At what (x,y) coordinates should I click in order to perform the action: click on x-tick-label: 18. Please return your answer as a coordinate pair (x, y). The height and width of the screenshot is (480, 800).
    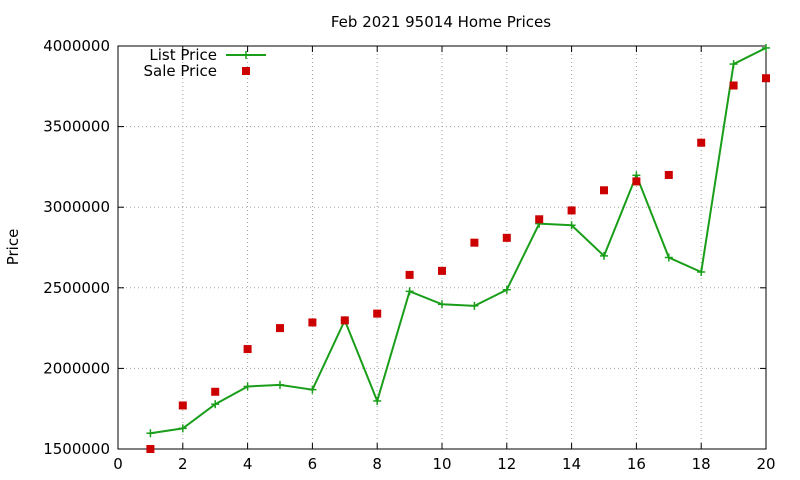
    Looking at the image, I should click on (701, 464).